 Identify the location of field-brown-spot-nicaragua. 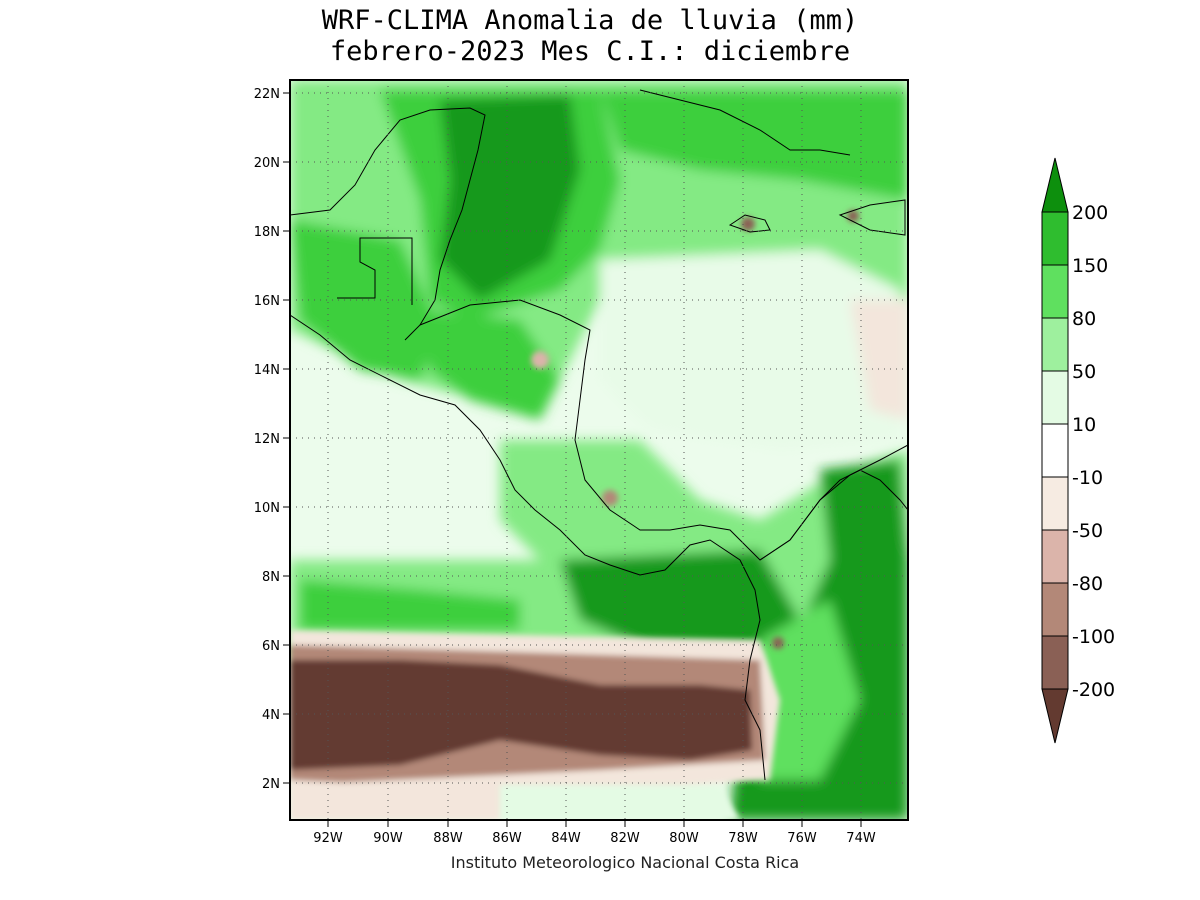
(540, 360).